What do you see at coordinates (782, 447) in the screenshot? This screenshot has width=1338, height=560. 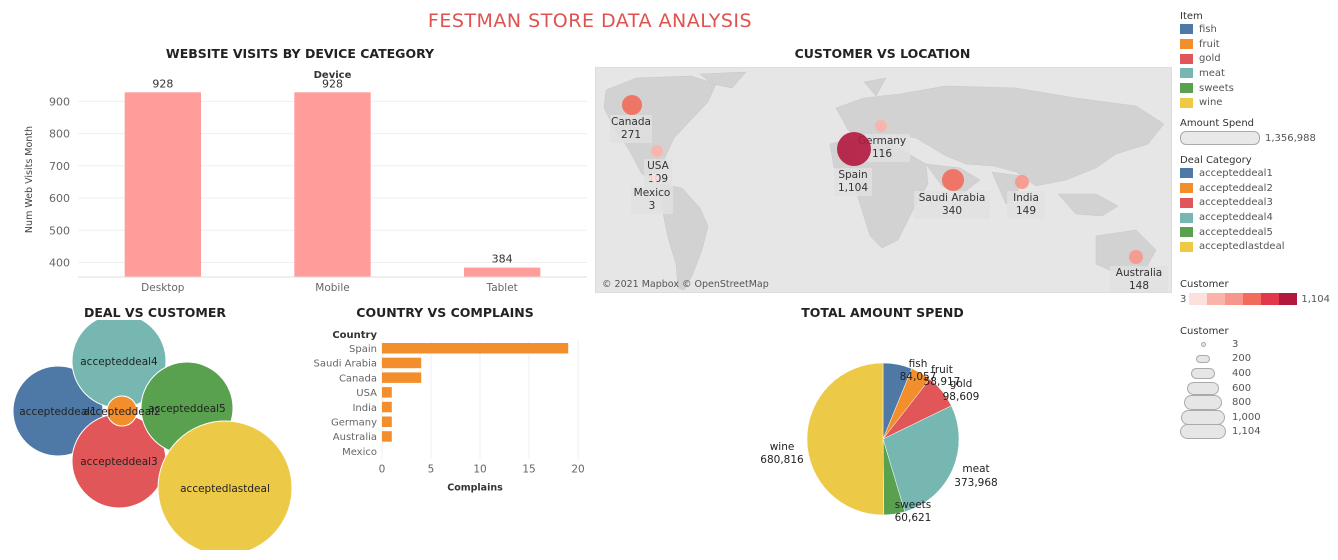 I see `spend-slice-name: wine` at bounding box center [782, 447].